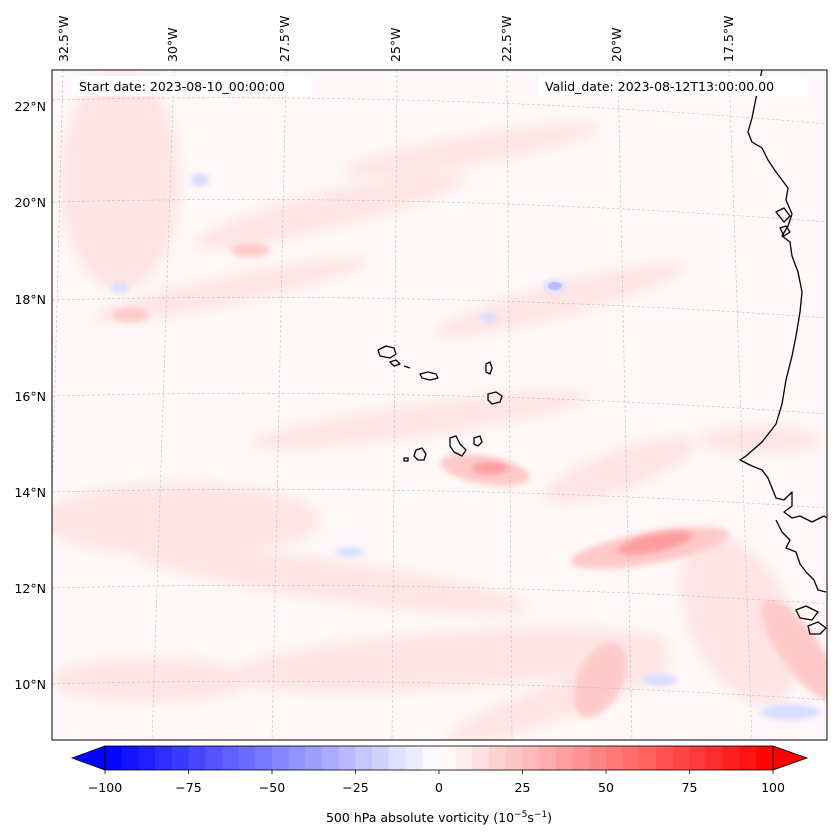 The image size is (837, 839). What do you see at coordinates (616, 44) in the screenshot?
I see `lon-tick-label: 20°W` at bounding box center [616, 44].